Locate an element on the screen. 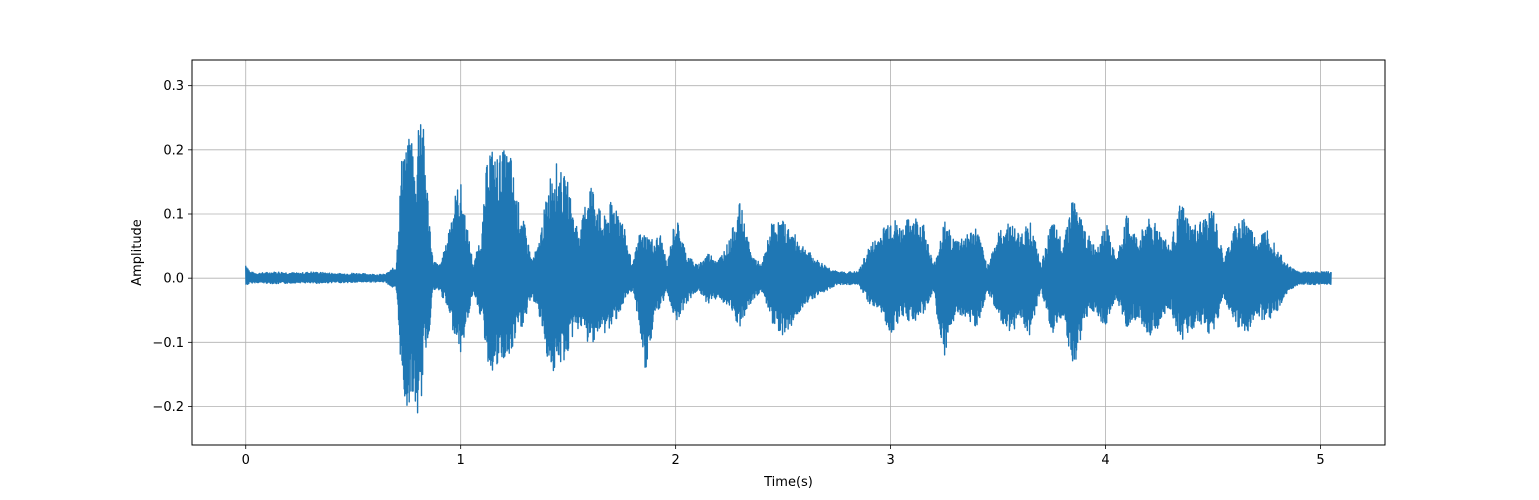 The height and width of the screenshot is (500, 1539). x-tick-label: 0 is located at coordinates (246, 460).